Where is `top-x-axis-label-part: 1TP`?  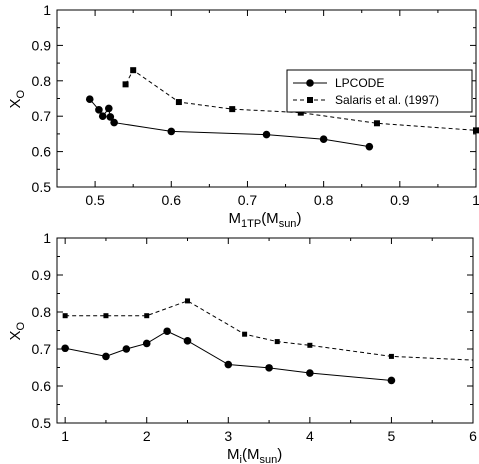 top-x-axis-label-part: 1TP is located at coordinates (251, 224).